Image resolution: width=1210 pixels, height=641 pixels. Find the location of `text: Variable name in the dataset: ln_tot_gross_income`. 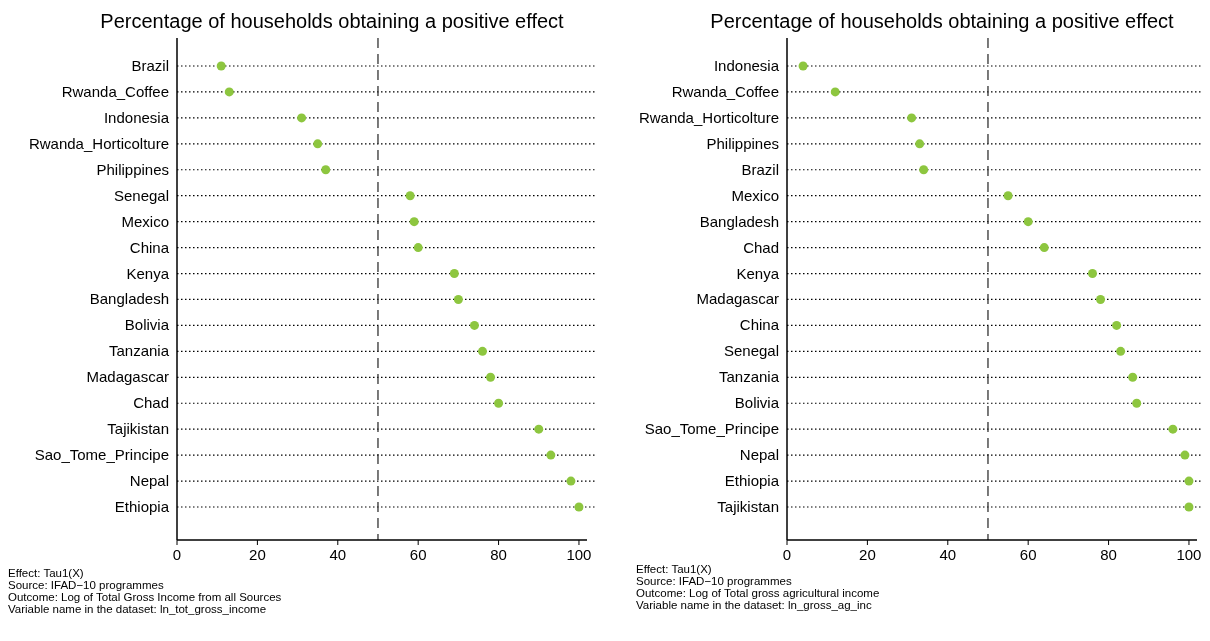

text: Variable name in the dataset: ln_tot_gross_income is located at coordinates (137, 609).